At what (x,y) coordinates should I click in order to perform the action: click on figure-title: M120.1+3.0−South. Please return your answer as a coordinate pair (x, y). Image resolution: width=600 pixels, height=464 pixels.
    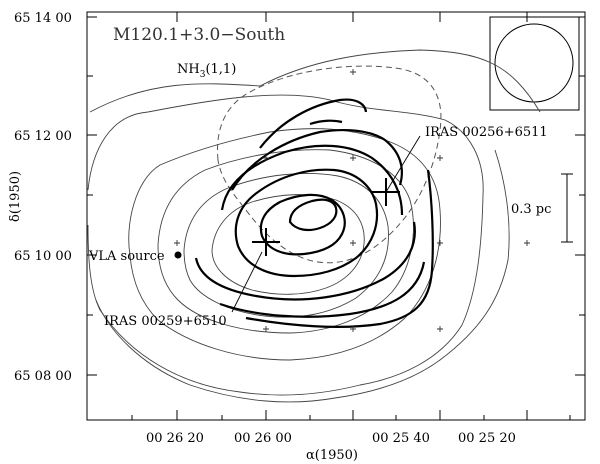
    Looking at the image, I should click on (199, 35).